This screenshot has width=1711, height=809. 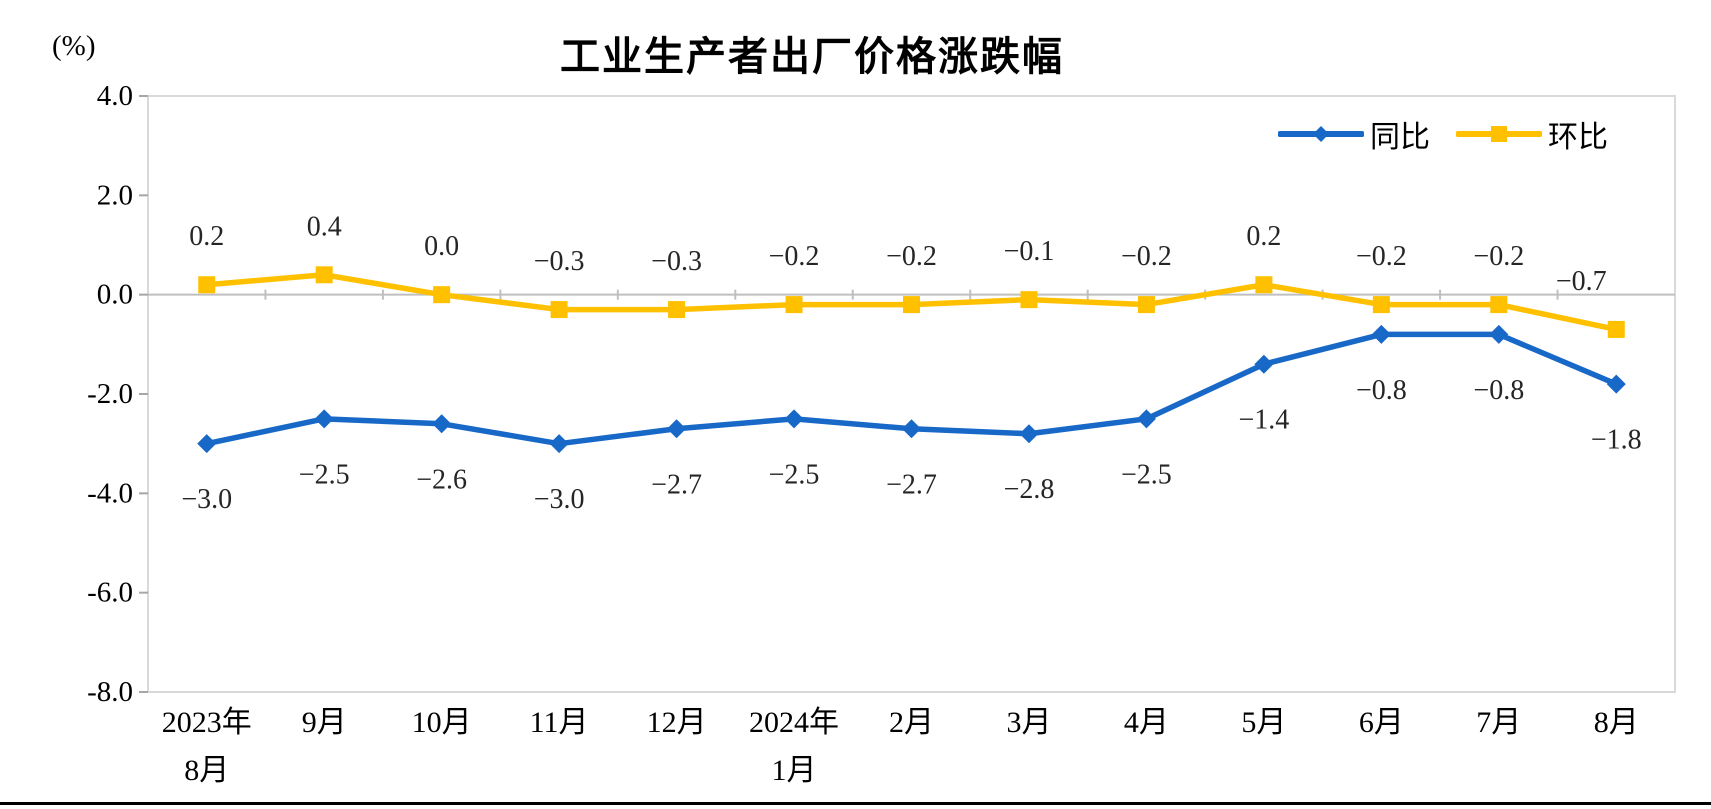 I want to click on x-category-label: 3月, so click(x=1028, y=722).